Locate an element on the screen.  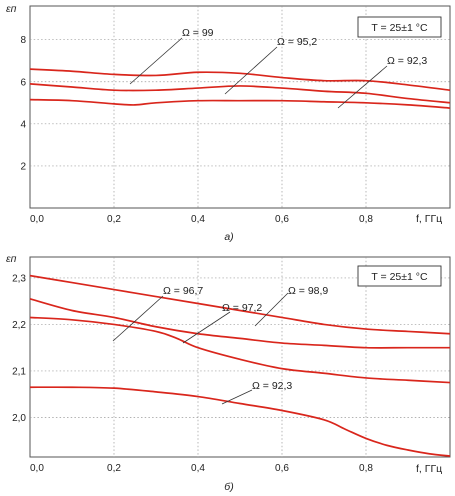
chart-a-temperature-box is located at coordinates (399, 27).